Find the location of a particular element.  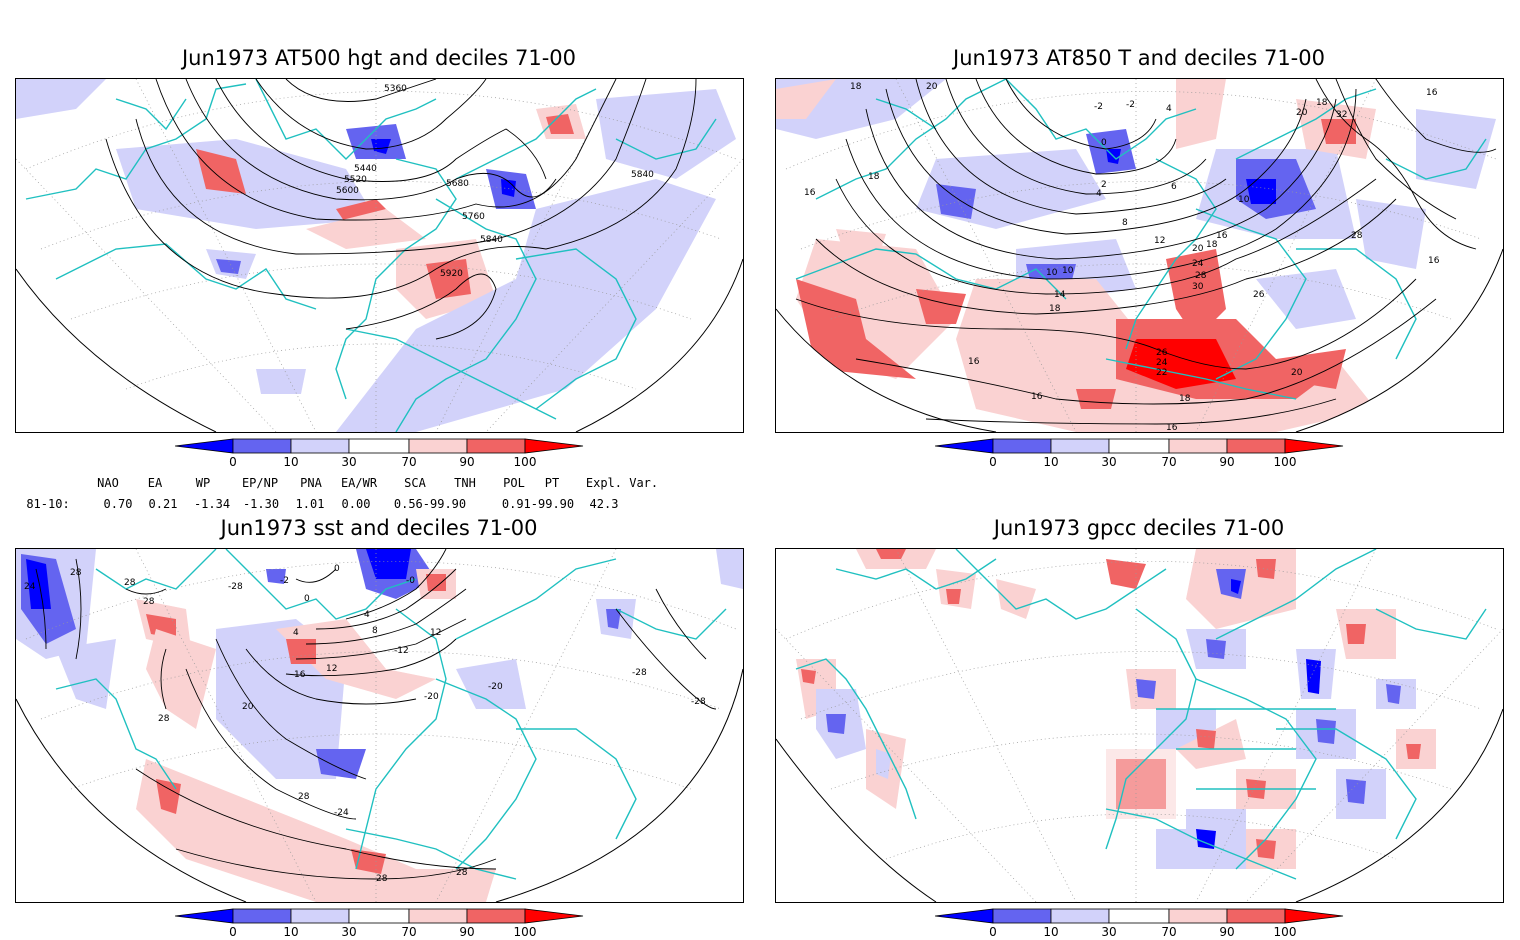

colorbar-low-triangle is located at coordinates (964, 446).